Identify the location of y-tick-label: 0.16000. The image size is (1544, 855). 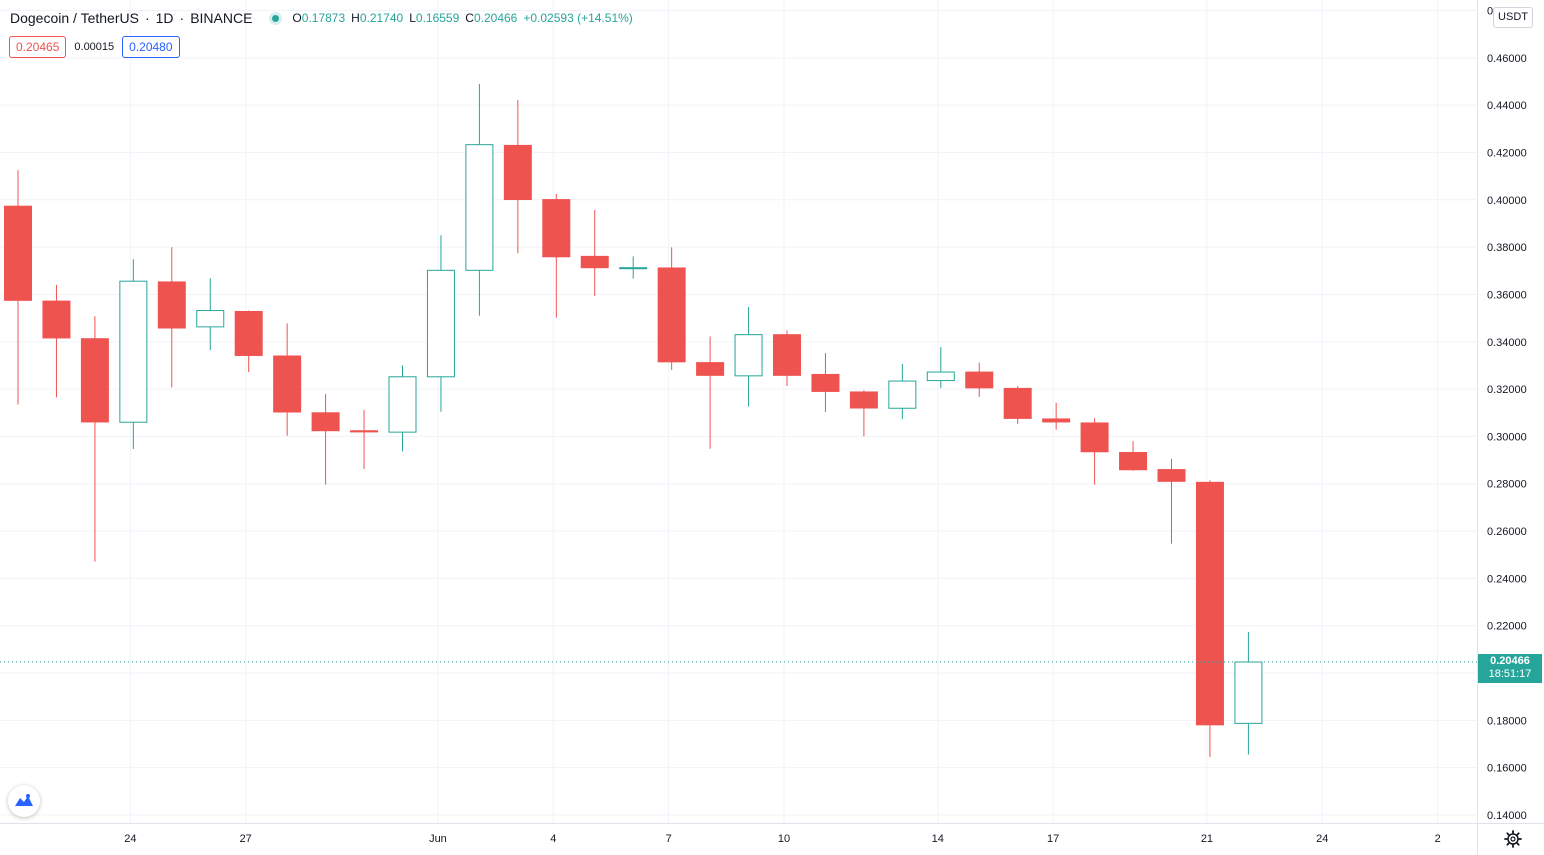
(1507, 769).